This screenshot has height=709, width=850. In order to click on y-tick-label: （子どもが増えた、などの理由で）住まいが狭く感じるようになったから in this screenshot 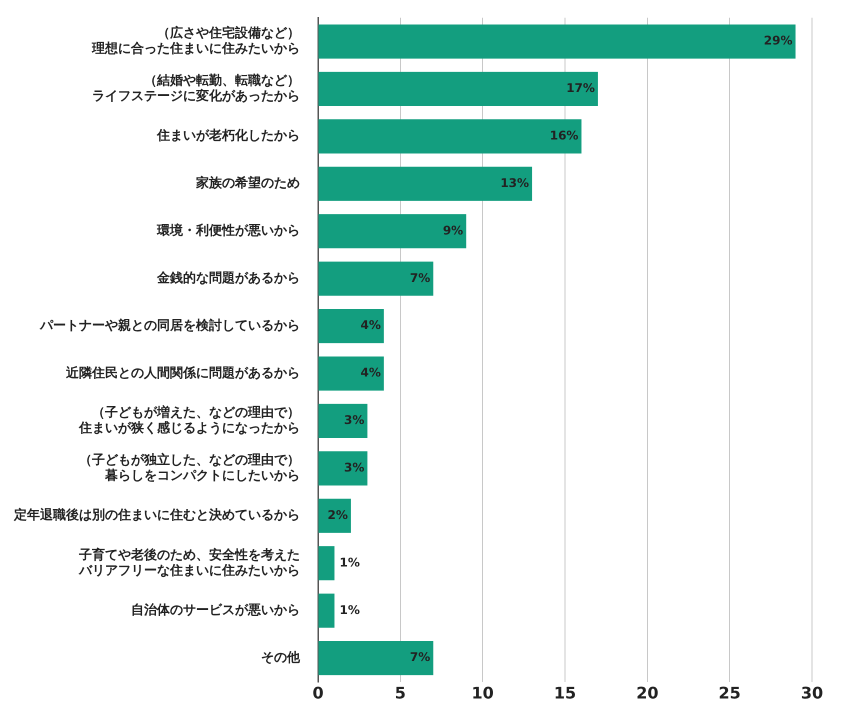, I will do `click(189, 420)`.